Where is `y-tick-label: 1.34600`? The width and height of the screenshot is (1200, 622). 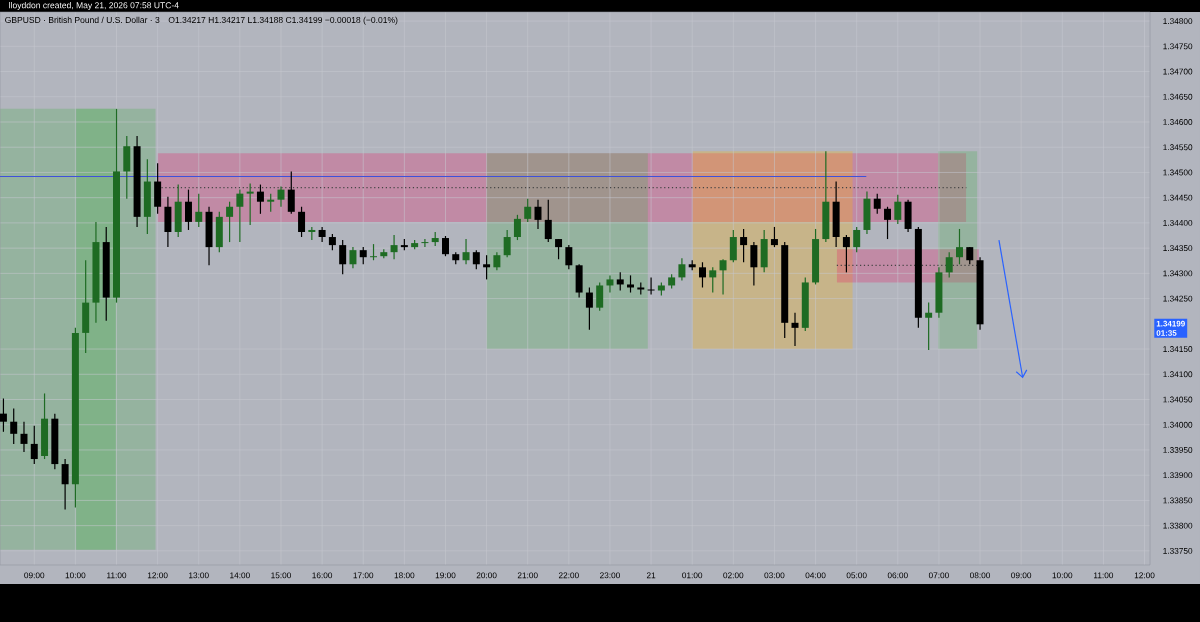
y-tick-label: 1.34600 is located at coordinates (1178, 122).